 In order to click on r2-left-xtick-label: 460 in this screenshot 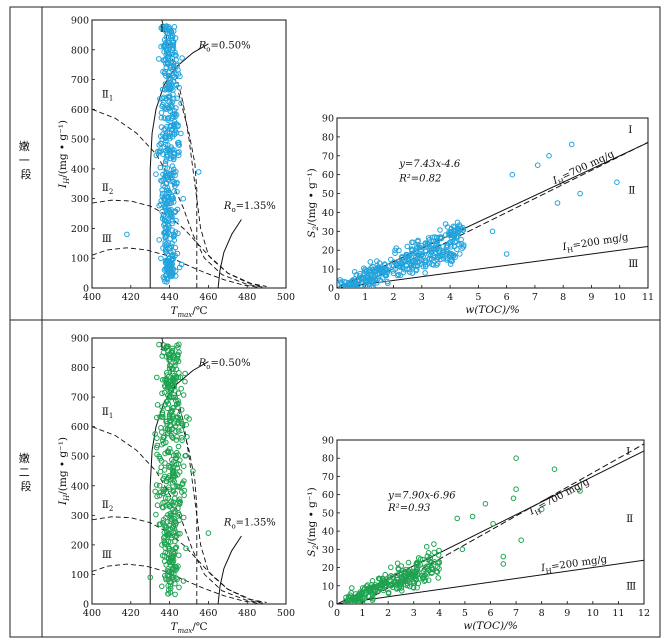, I will do `click(208, 613)`.